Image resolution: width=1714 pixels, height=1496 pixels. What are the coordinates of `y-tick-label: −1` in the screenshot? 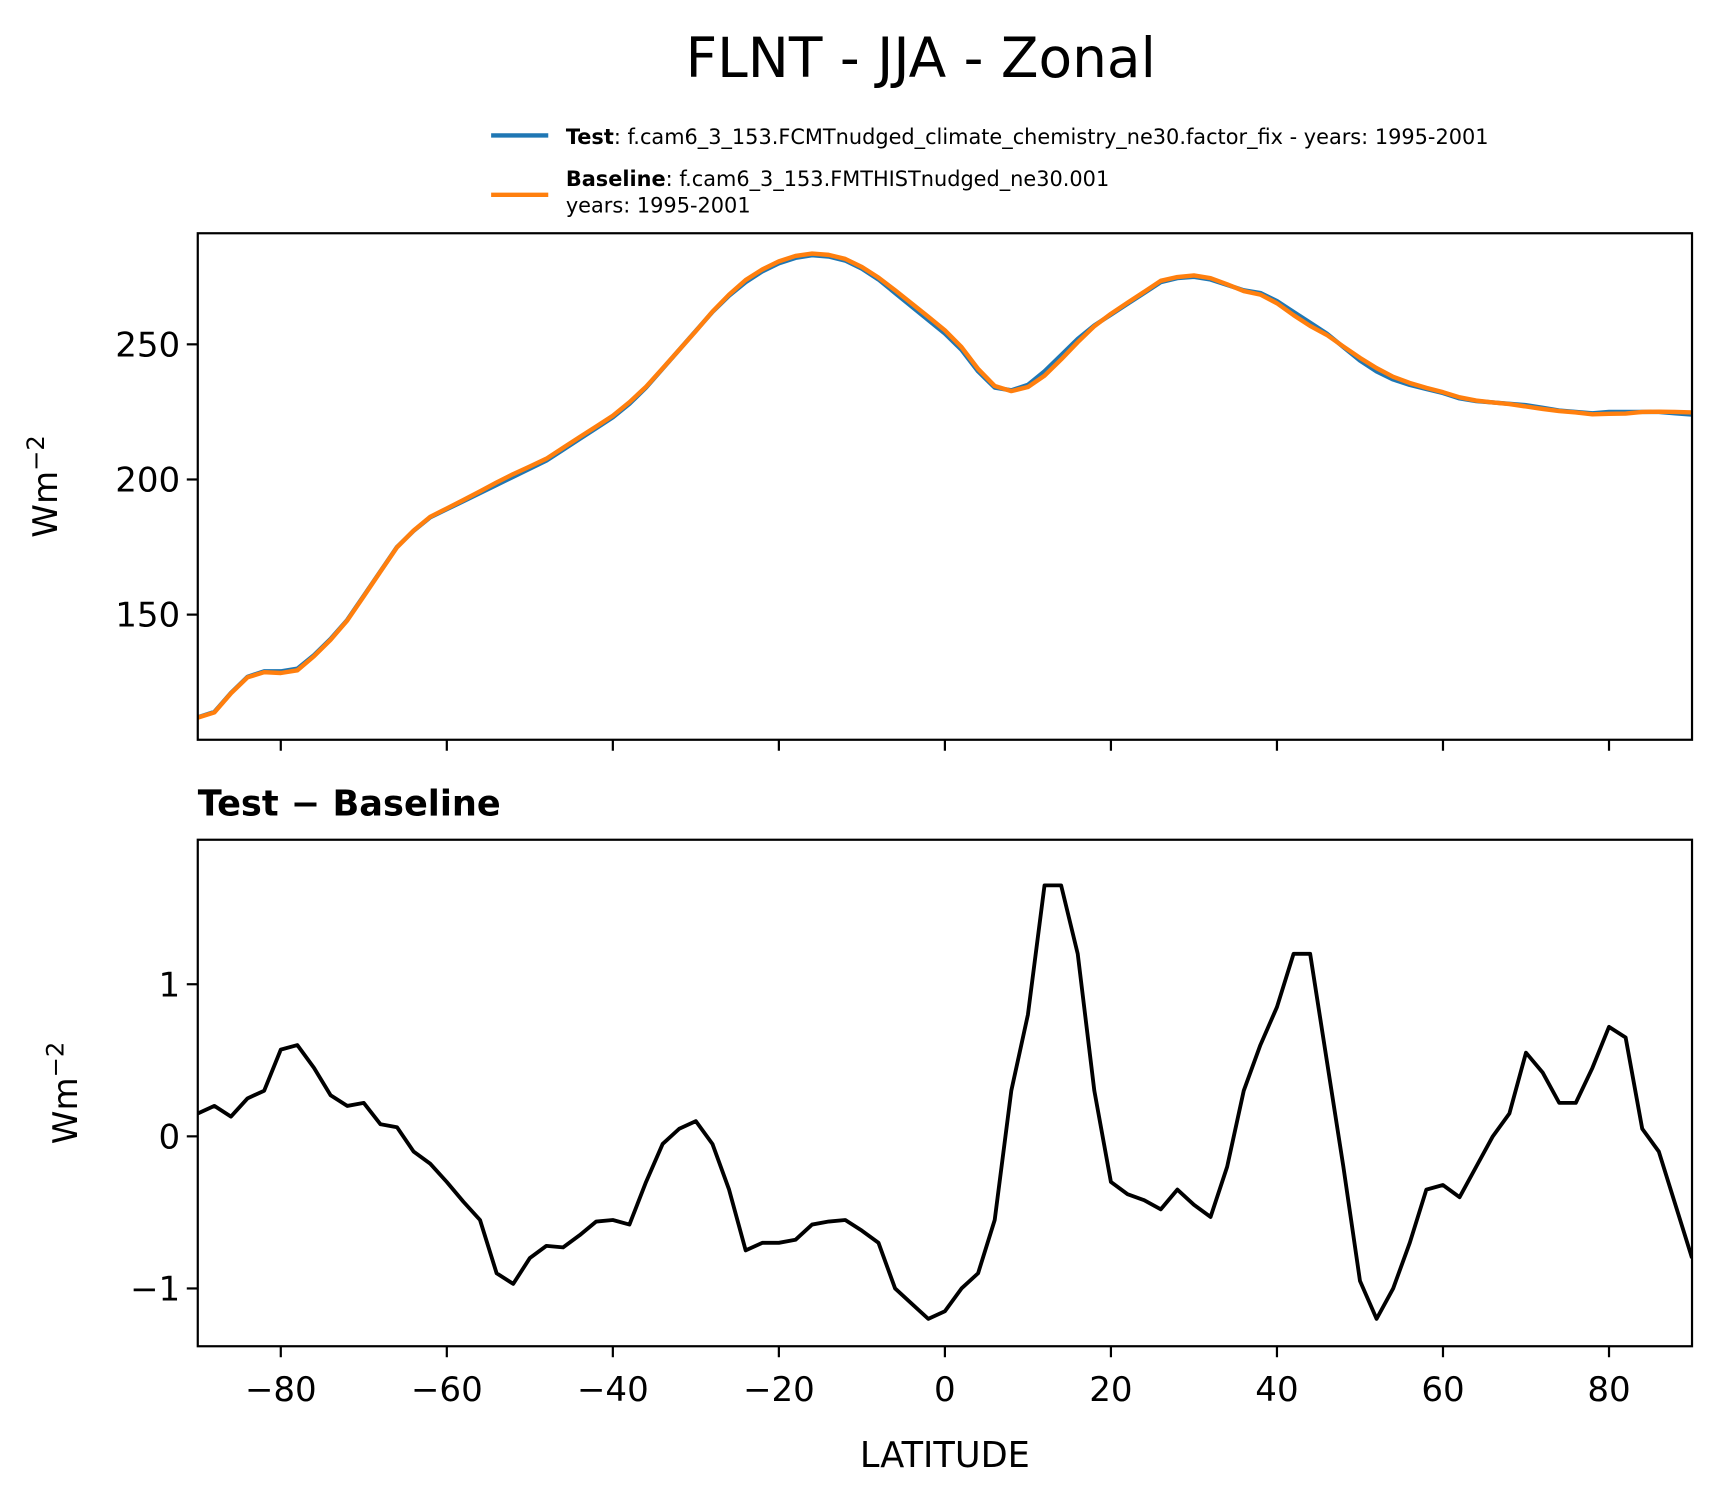 It's located at (155, 1290).